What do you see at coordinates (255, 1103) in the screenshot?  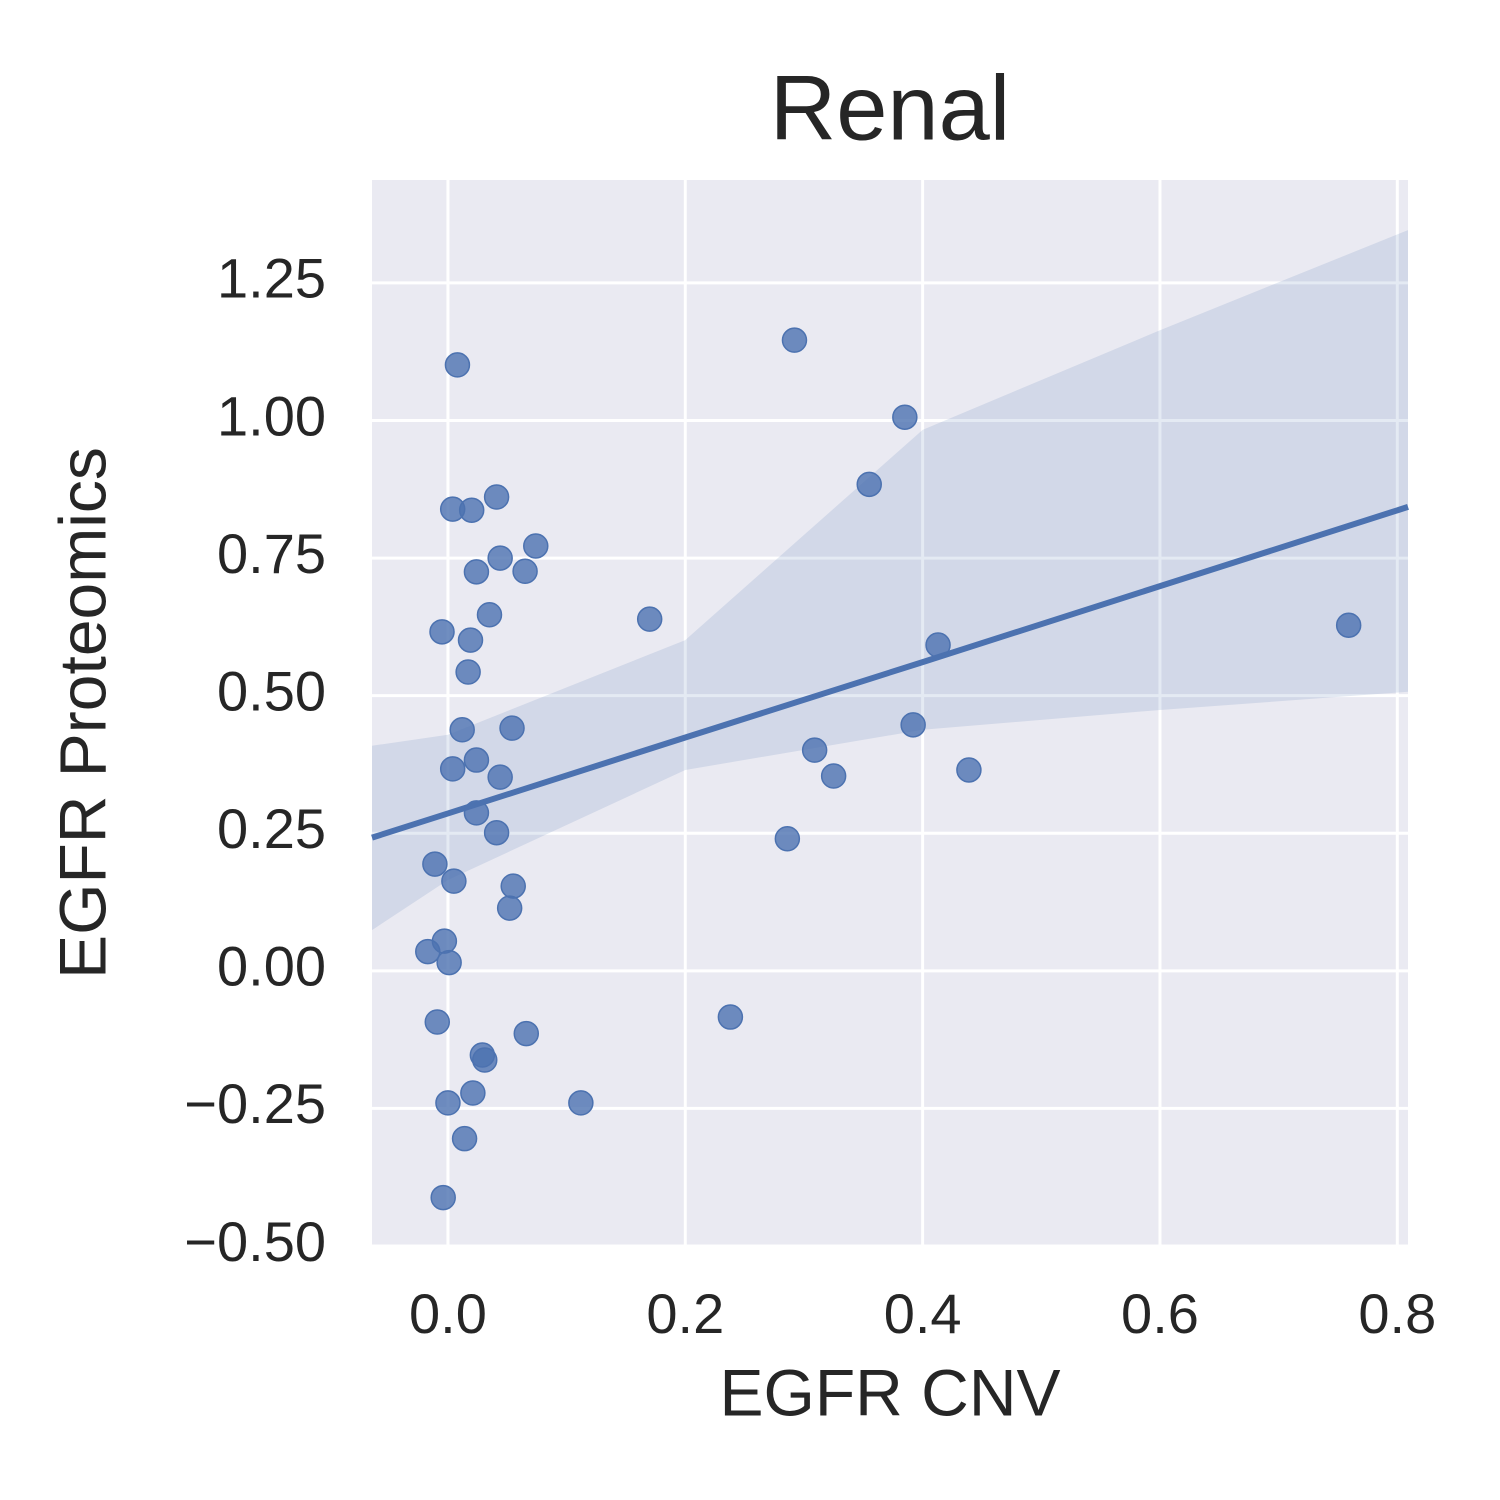 I see `y-tick-label: −0.25` at bounding box center [255, 1103].